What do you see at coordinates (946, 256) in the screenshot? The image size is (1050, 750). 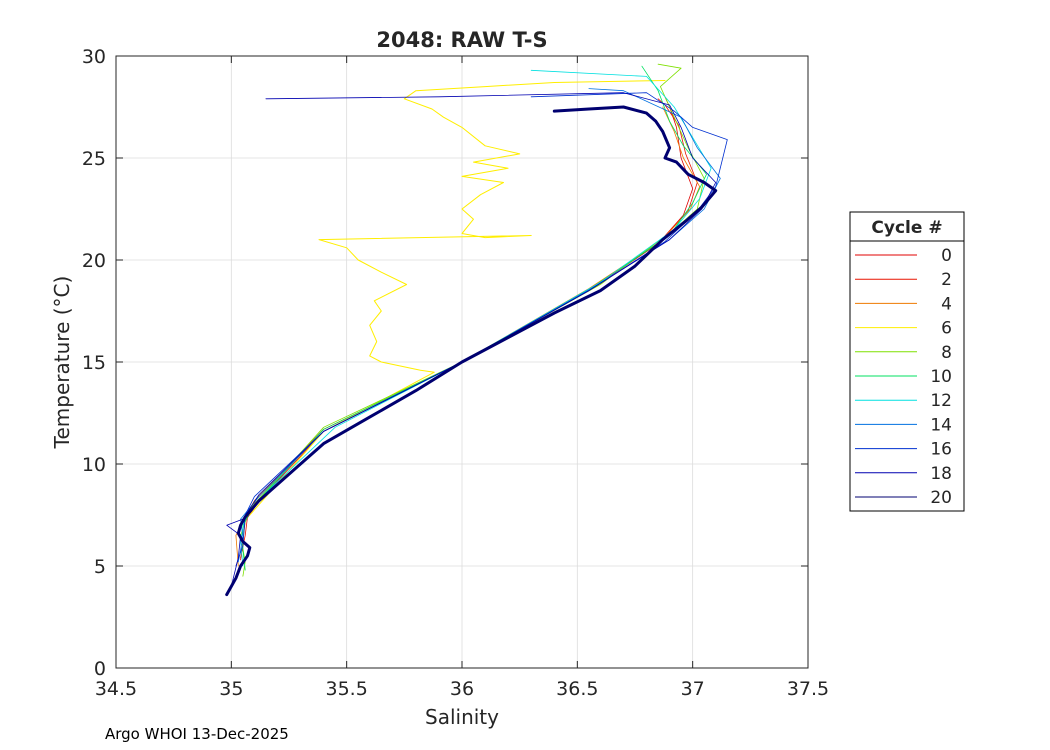 I see `legend-label-cycle-0: 0` at bounding box center [946, 256].